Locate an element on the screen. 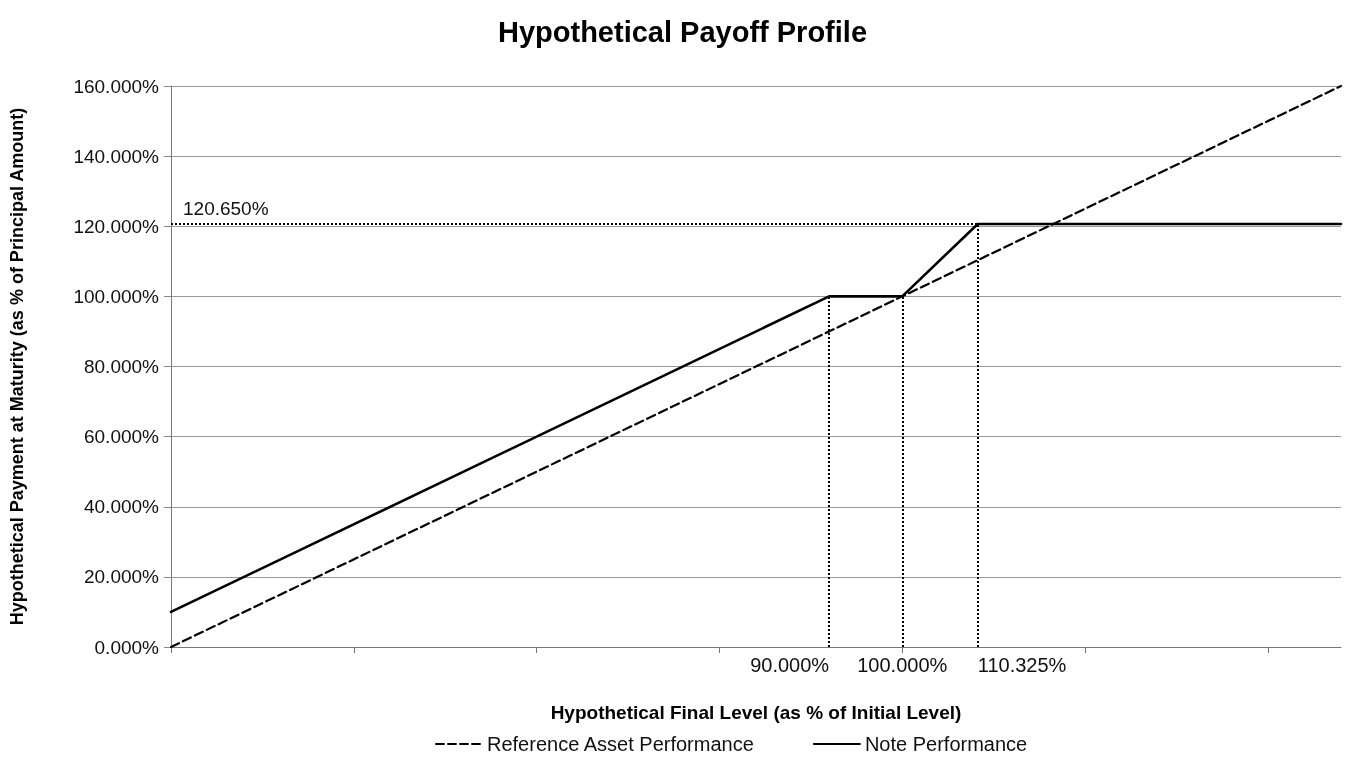 The height and width of the screenshot is (767, 1365). ref-line-label: 110.325% is located at coordinates (1022, 665).